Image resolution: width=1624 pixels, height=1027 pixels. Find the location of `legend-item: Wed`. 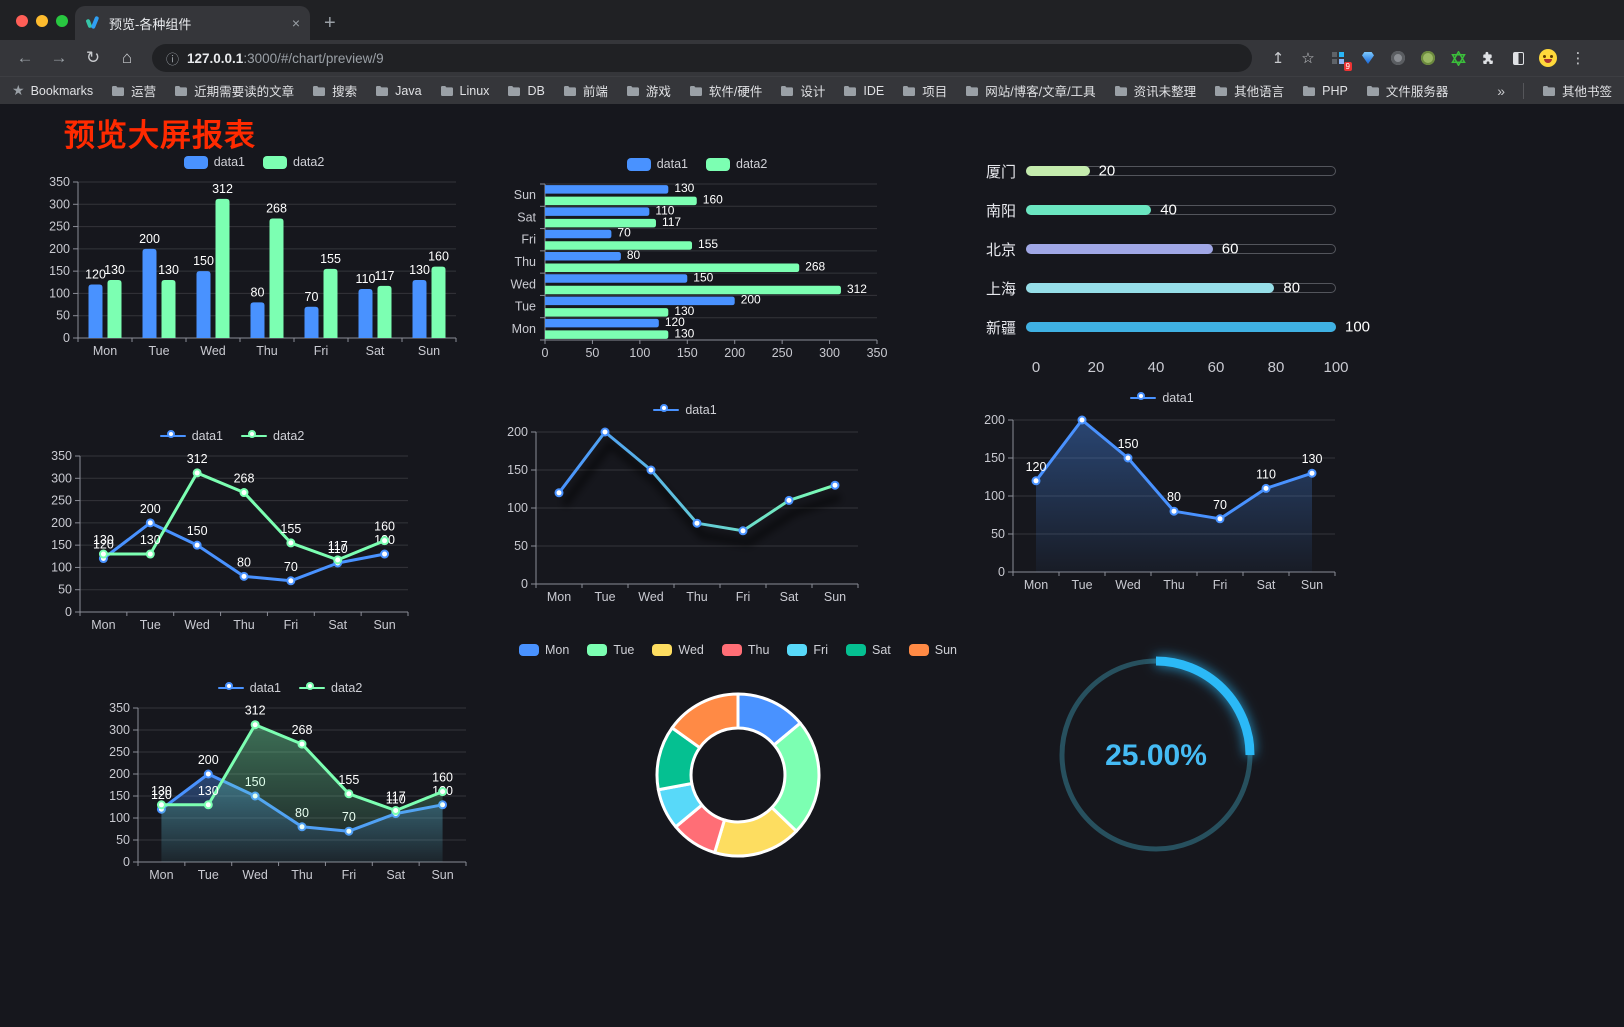

legend-item: Wed is located at coordinates (678, 650).